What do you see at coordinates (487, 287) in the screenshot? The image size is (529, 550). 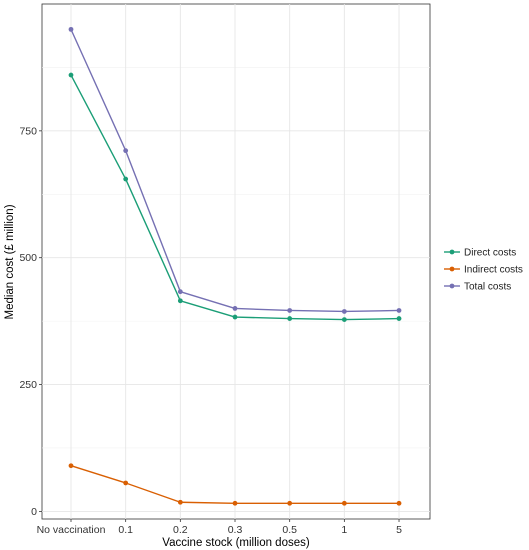 I see `legend-label-total-costs: Total costs` at bounding box center [487, 287].